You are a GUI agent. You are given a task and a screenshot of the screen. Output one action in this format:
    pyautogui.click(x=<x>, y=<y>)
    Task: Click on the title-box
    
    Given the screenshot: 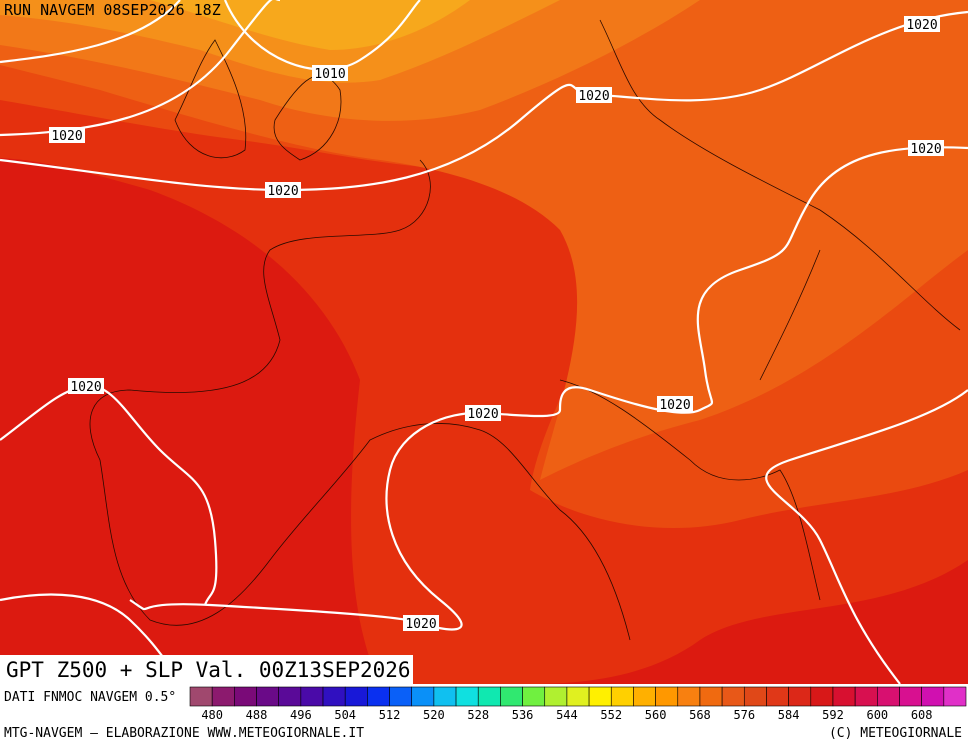 What is the action you would take?
    pyautogui.click(x=206, y=669)
    